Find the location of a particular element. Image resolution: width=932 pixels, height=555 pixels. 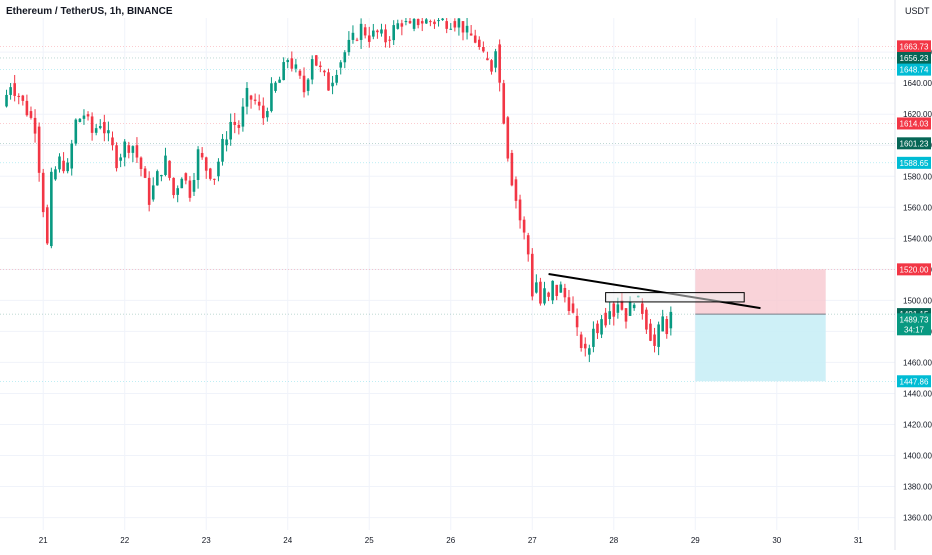

y-tick-label: 1440.00 is located at coordinates (917, 393).